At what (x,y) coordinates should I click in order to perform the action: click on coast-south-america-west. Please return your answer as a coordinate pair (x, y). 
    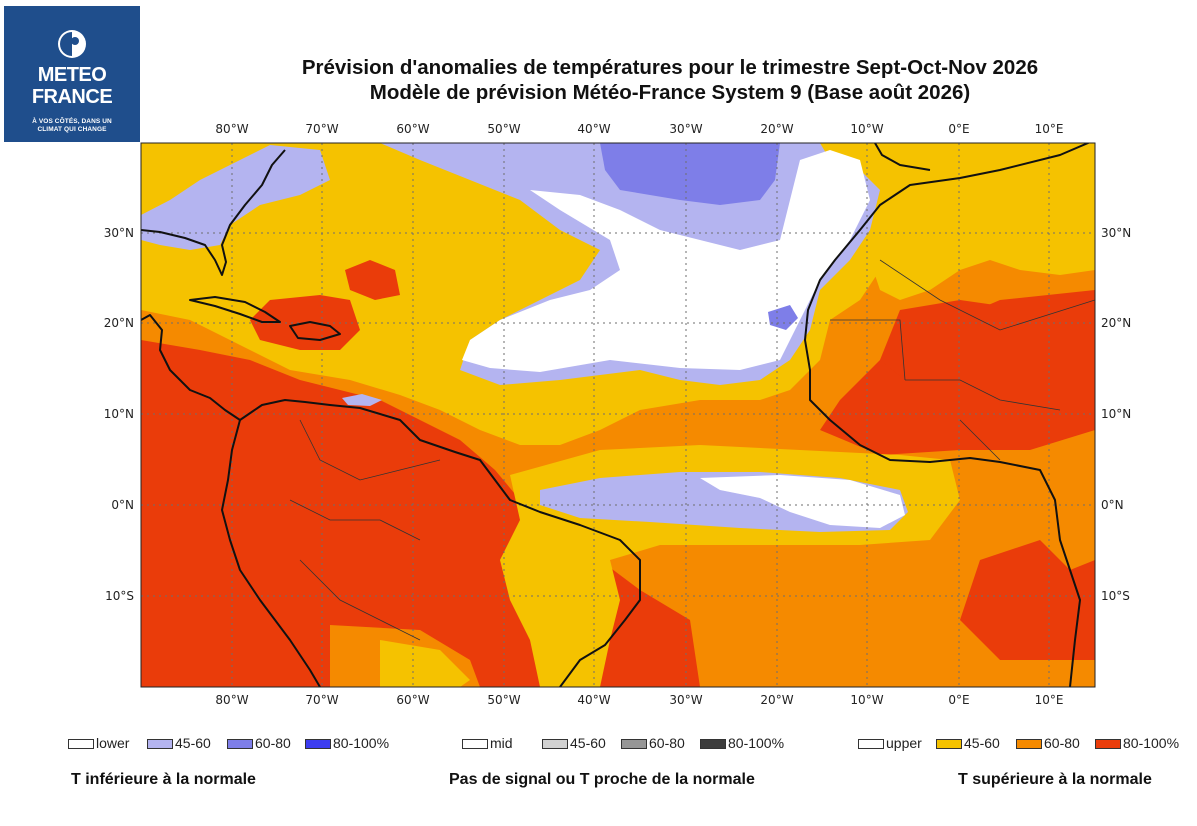
    Looking at the image, I should click on (271, 553).